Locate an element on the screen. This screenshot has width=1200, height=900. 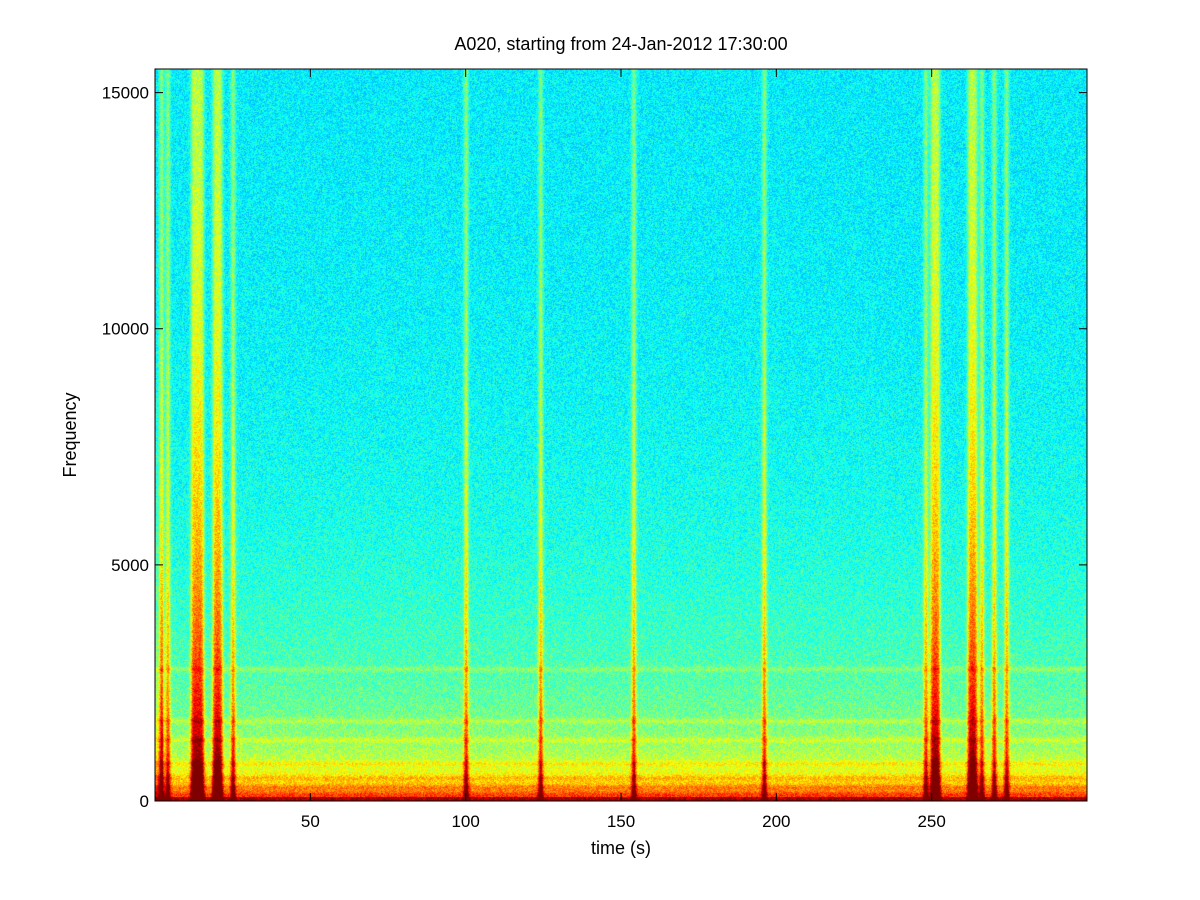
x-tick-label: 100 is located at coordinates (465, 821).